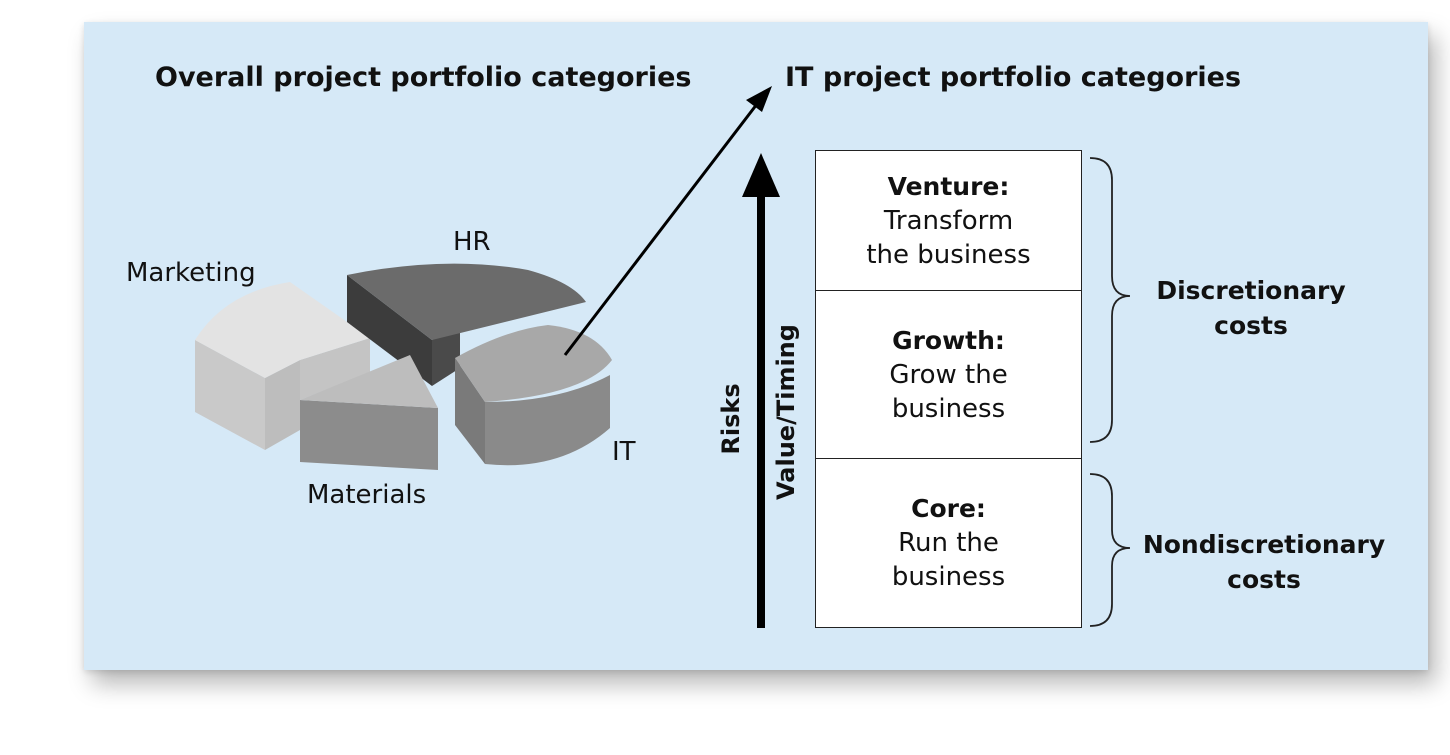 This screenshot has width=1450, height=755. What do you see at coordinates (1013, 77) in the screenshot?
I see `it-portfolio-title: IT project portfolio categories` at bounding box center [1013, 77].